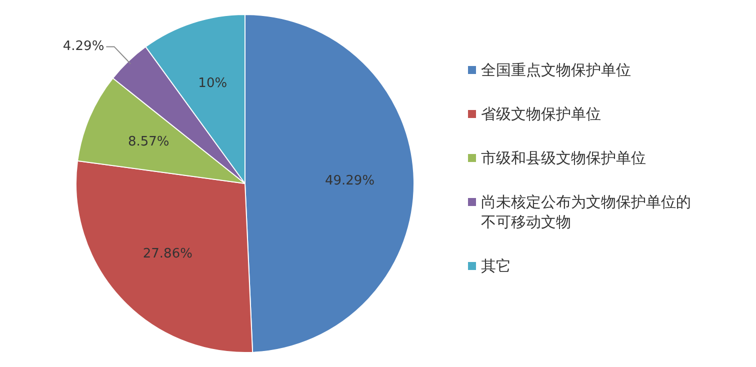 This screenshot has height=367, width=756. What do you see at coordinates (167, 254) in the screenshot?
I see `data-label: 27.86%` at bounding box center [167, 254].